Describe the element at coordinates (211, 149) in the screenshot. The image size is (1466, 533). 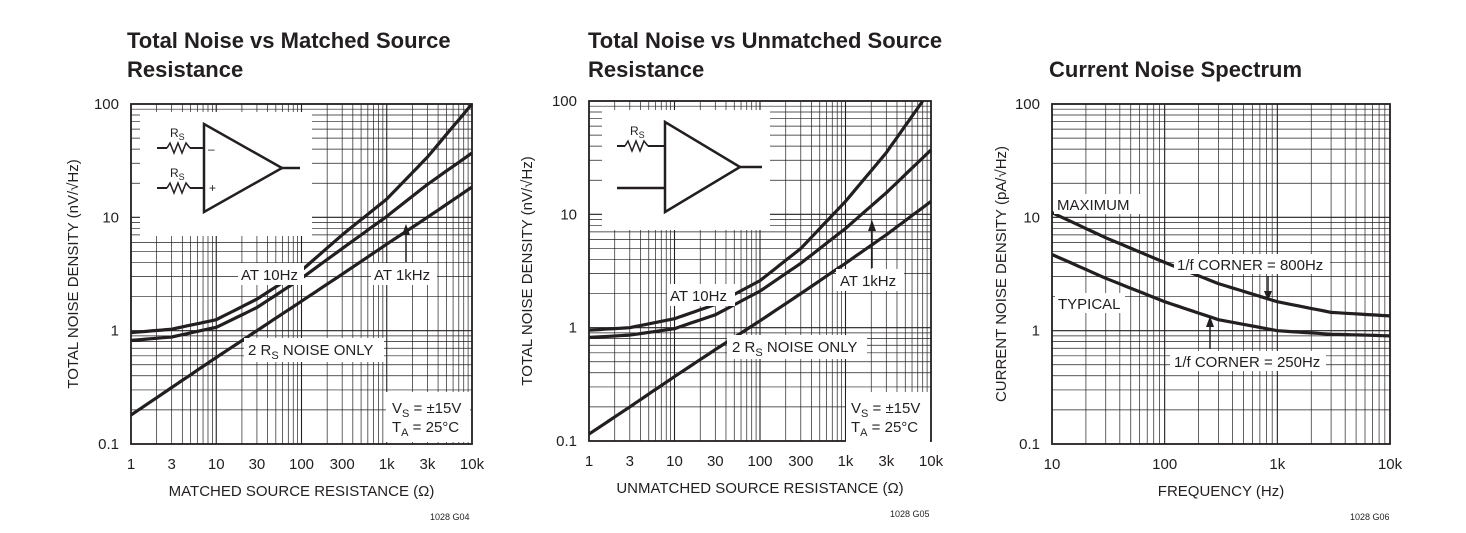
I see `inverting-input-sign: –` at that location.